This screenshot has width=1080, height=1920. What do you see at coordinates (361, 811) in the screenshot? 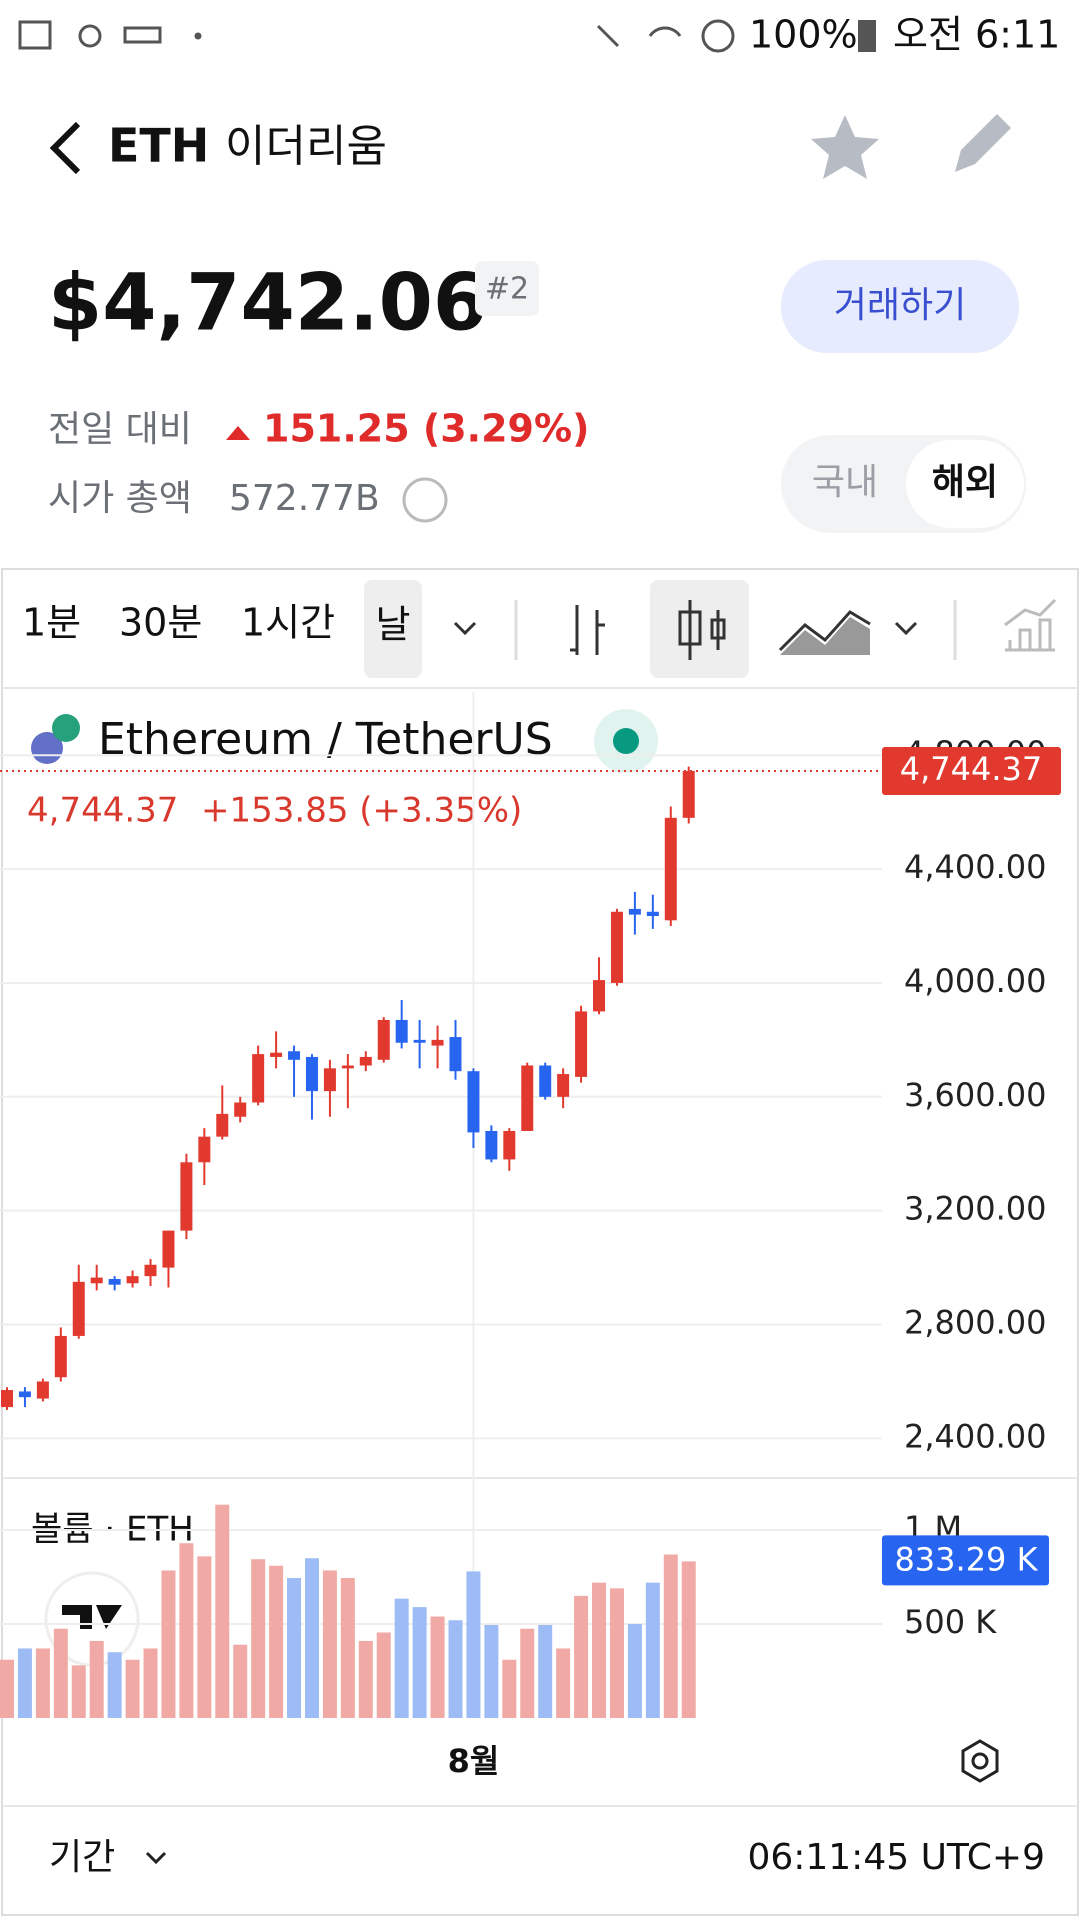
I see `legend-change: +153.85 (+3.35%)` at bounding box center [361, 811].